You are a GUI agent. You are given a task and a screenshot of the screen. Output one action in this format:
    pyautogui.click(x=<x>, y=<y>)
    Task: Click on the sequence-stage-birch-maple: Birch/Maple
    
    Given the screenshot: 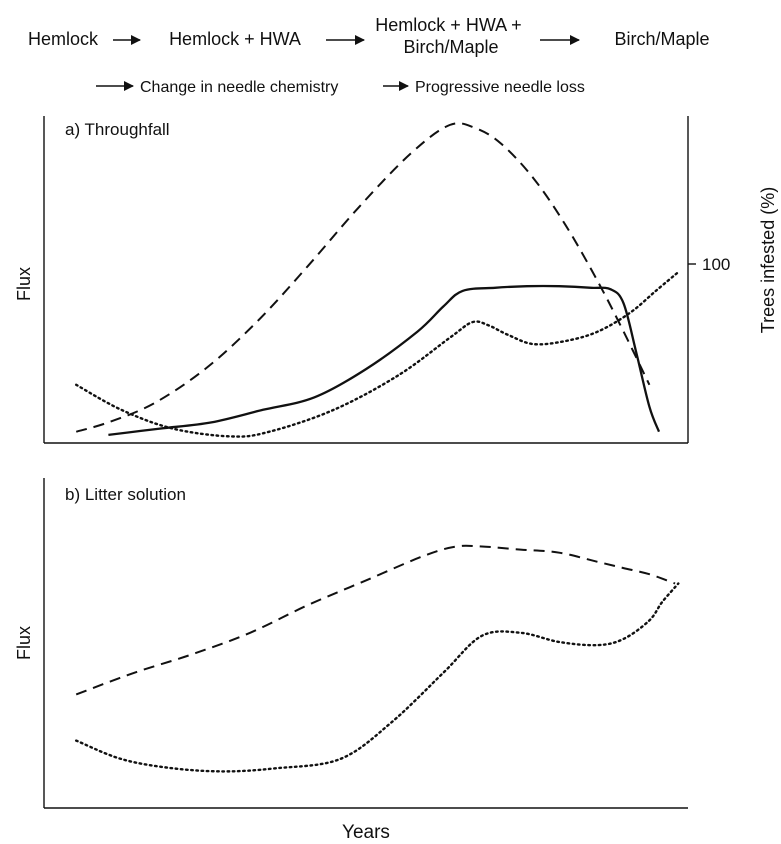 What is the action you would take?
    pyautogui.click(x=661, y=39)
    